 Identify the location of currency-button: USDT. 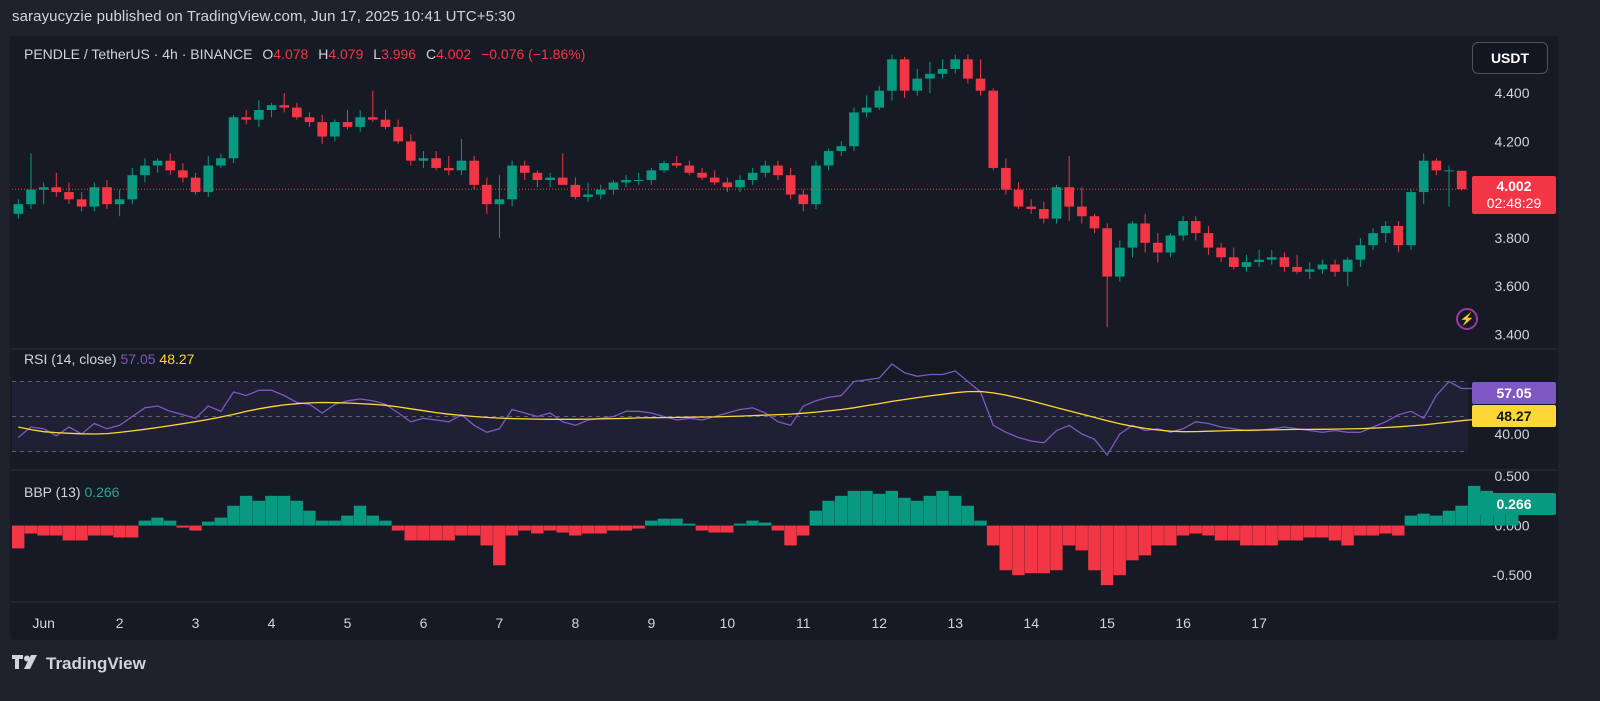
(1510, 58).